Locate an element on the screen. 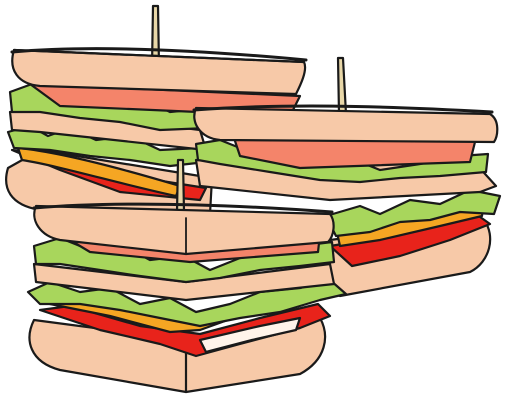 The image size is (512, 401). bread-top-edge-back-left is located at coordinates (159, 56).